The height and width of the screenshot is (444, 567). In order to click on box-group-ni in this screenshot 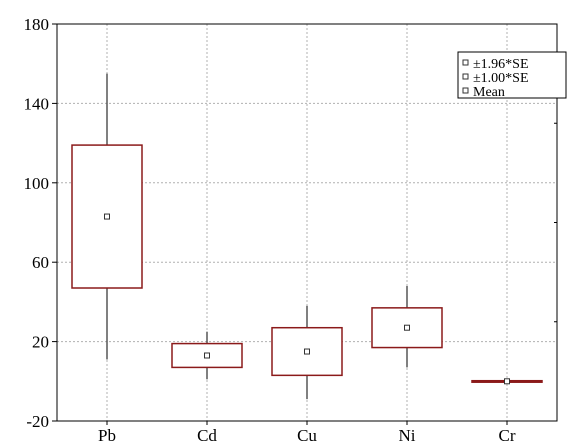, I will do `click(407, 327)`.